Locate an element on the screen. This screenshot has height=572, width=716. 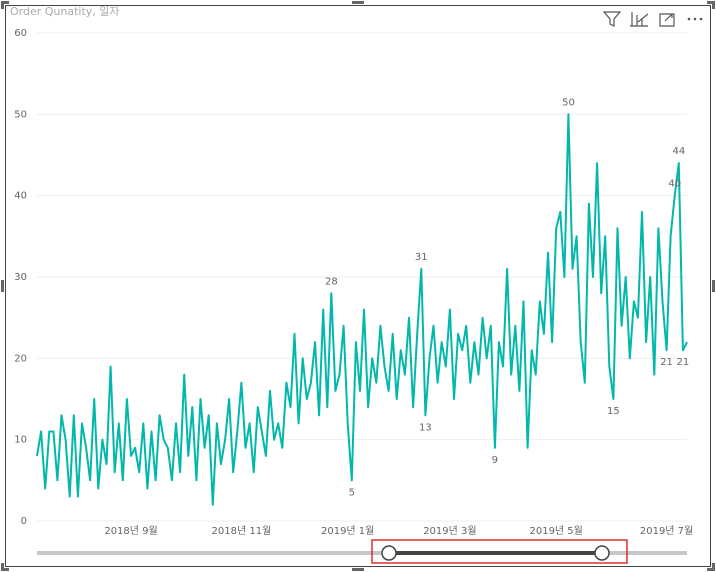
y-tick-label: 30 is located at coordinates (20, 277).